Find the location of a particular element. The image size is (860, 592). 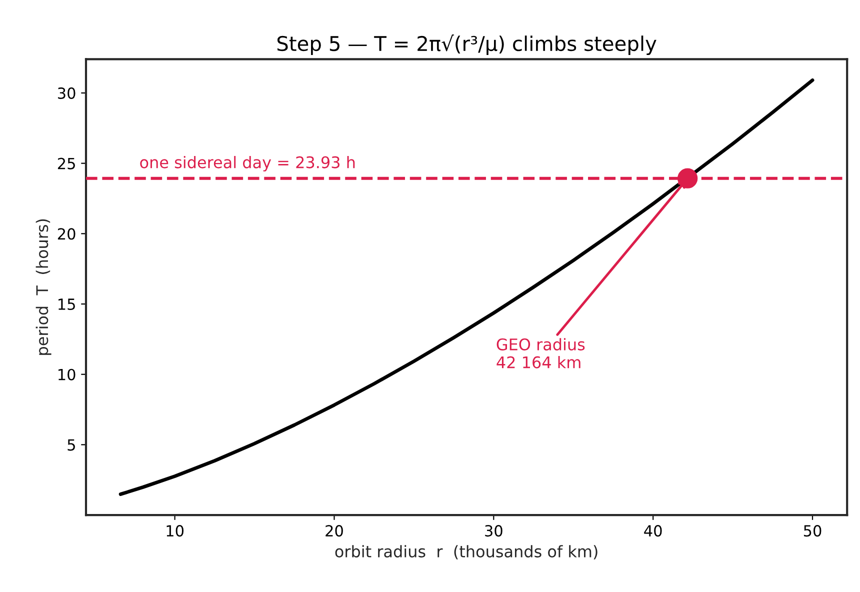

chart-title: Step 5 — T = 2π√(r³/μ) climbs steeply is located at coordinates (466, 45).